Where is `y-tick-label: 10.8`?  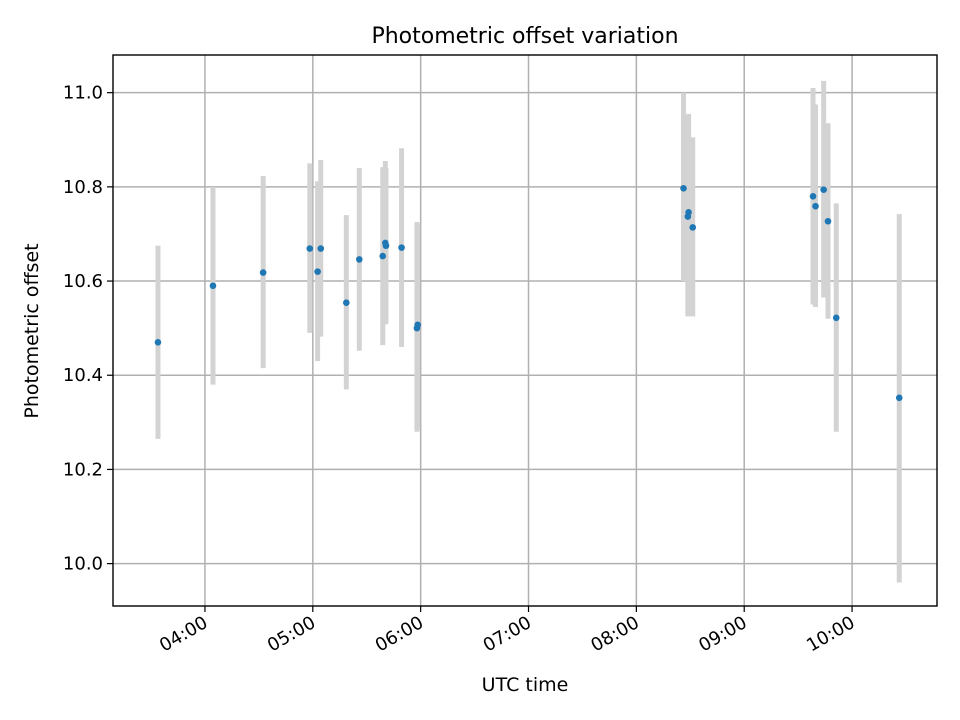
y-tick-label: 10.8 is located at coordinates (83, 187).